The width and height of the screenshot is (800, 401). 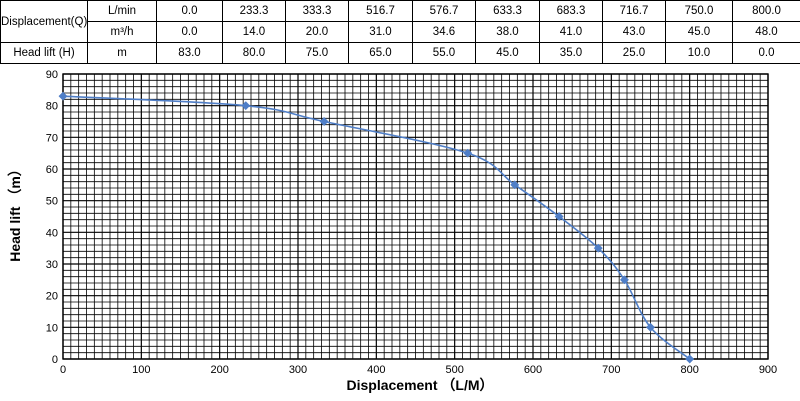 I want to click on value-cell: 576.7, so click(x=444, y=11).